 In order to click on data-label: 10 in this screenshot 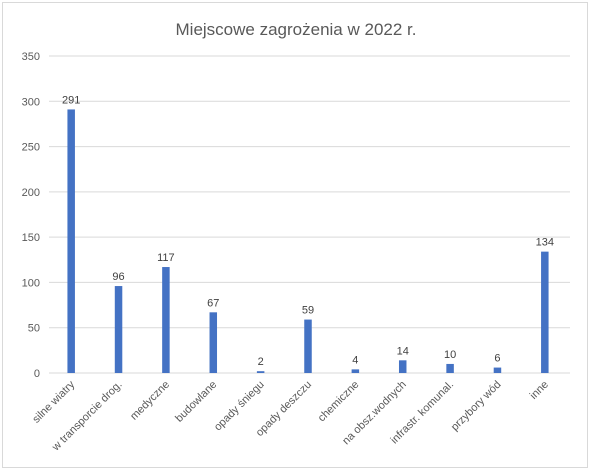, I will do `click(450, 355)`.